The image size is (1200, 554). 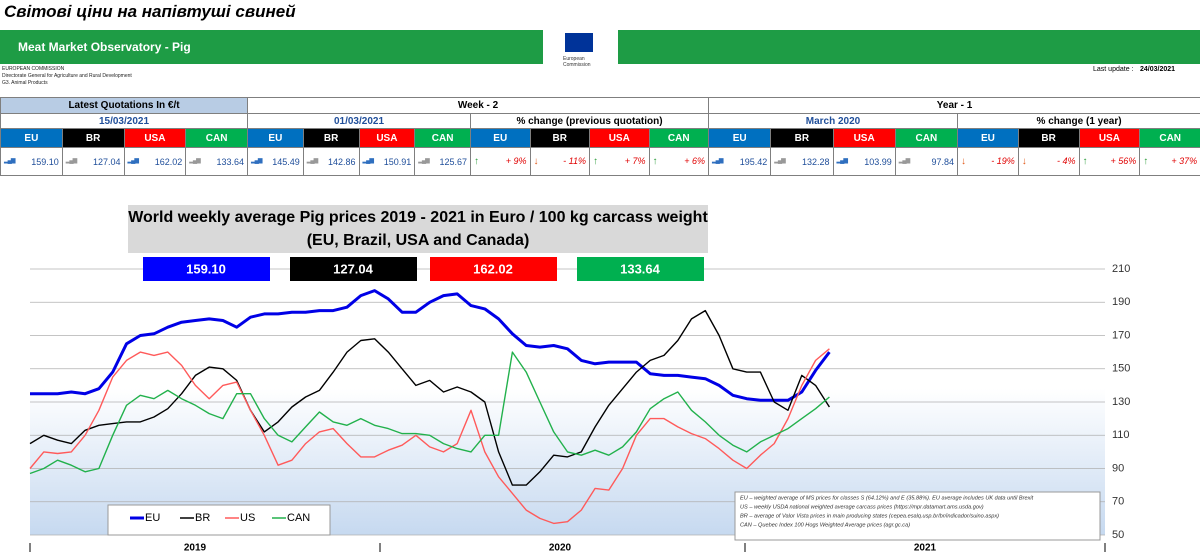 I want to click on y-tick-label: 50, so click(x=1118, y=535).